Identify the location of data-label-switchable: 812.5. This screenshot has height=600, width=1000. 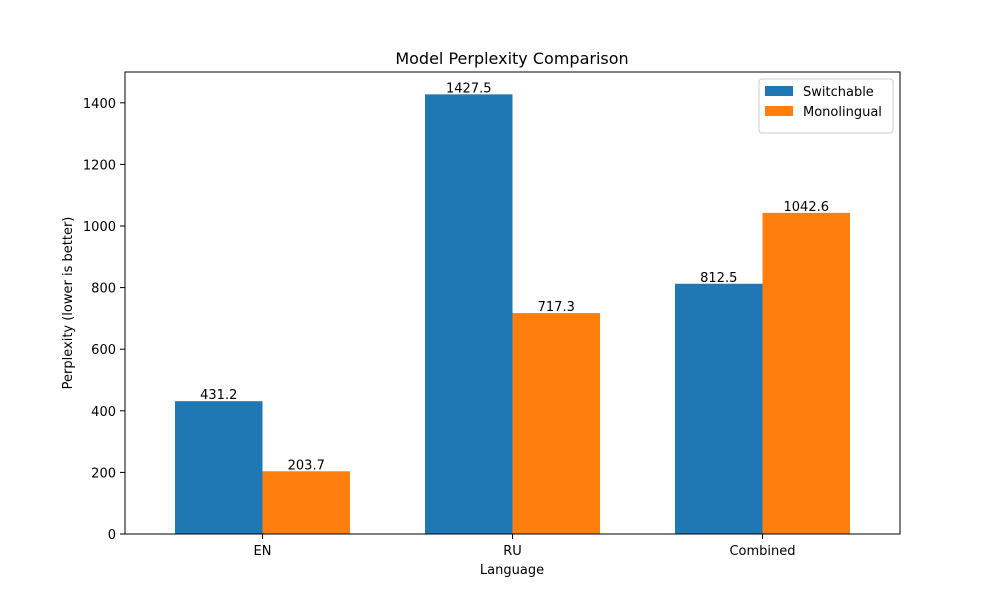
(718, 278).